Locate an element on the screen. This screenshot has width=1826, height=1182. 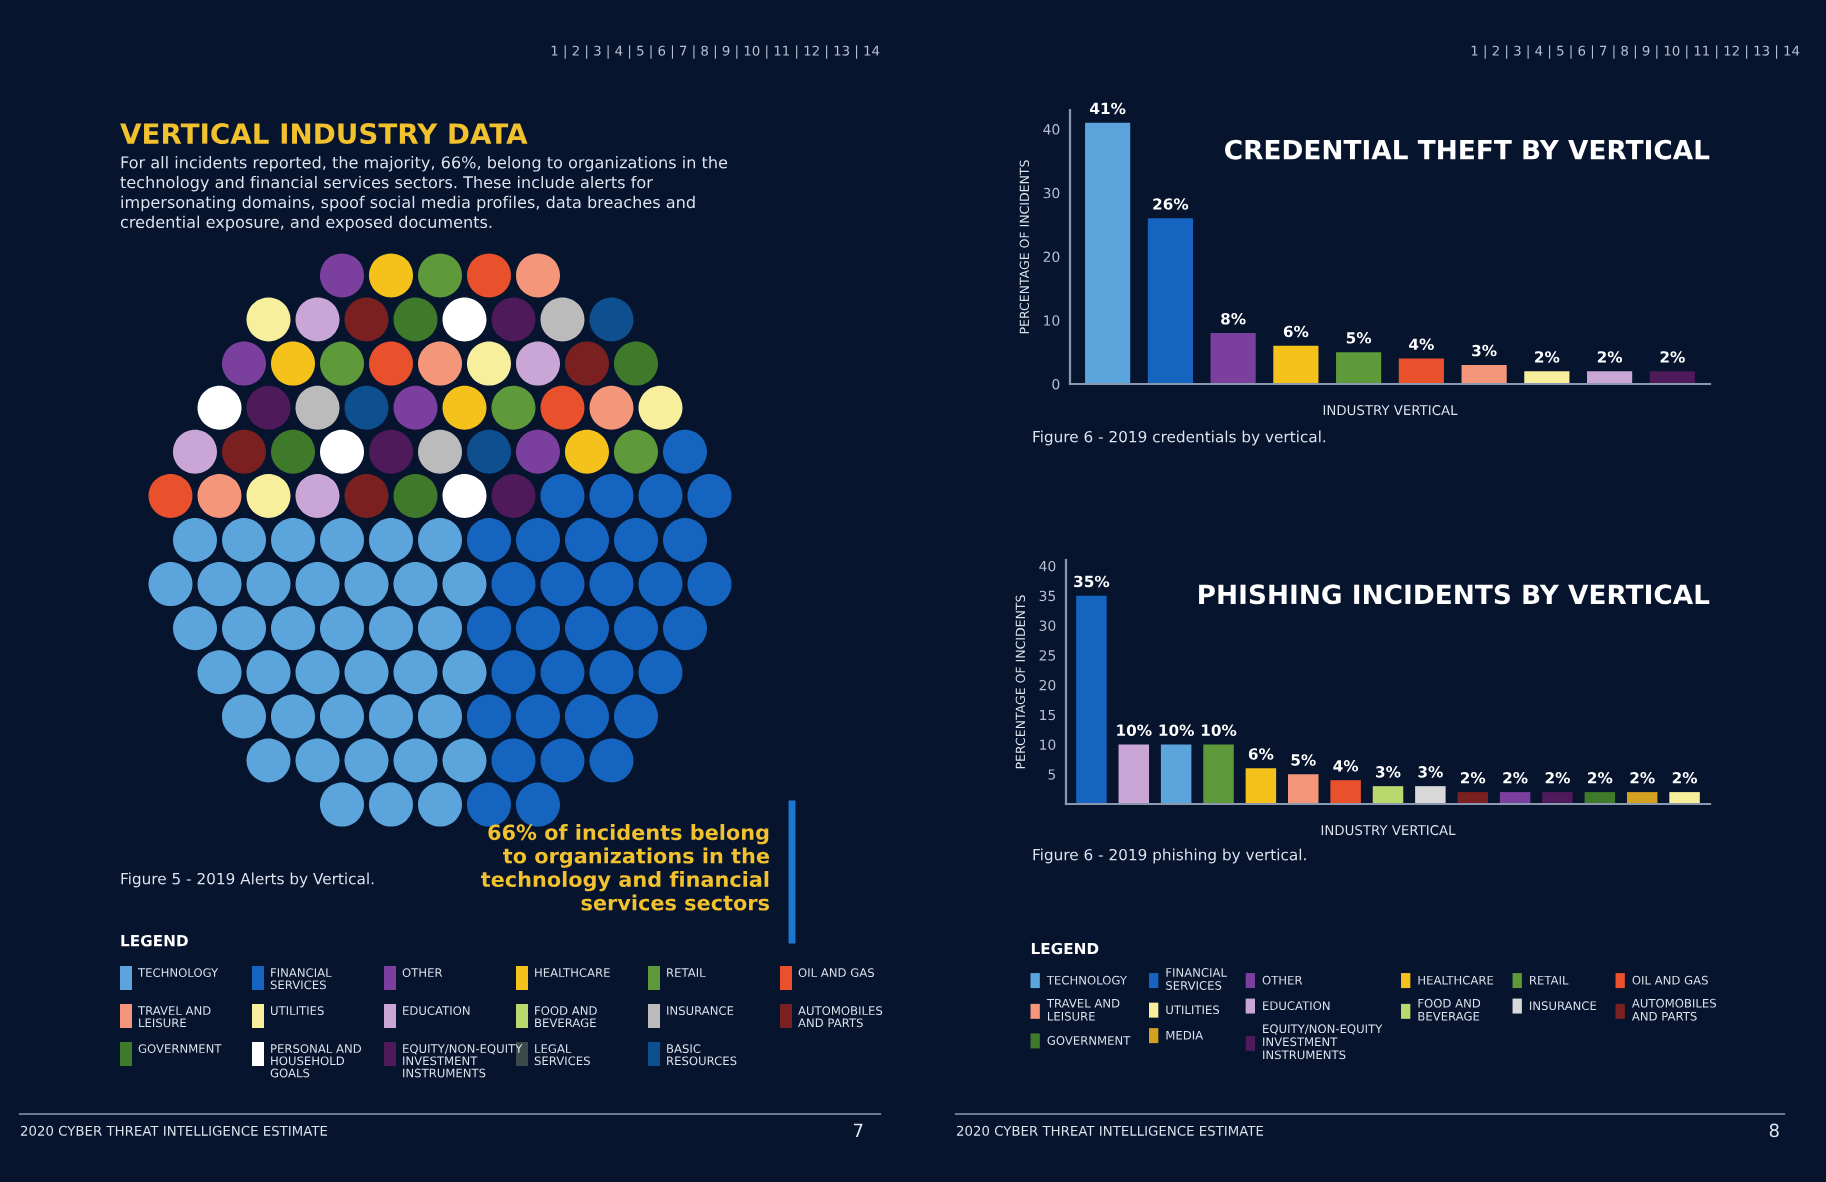
text: 8 is located at coordinates (1774, 1130).